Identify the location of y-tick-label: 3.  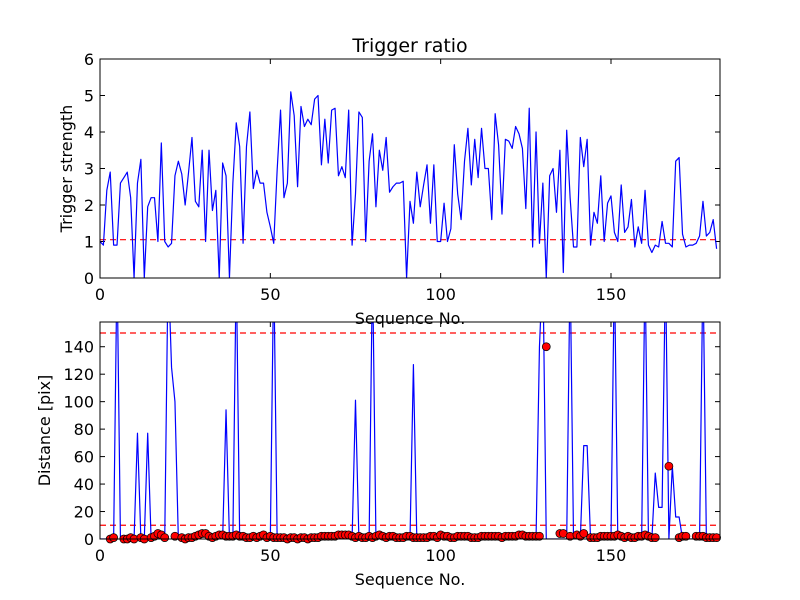
(89, 169).